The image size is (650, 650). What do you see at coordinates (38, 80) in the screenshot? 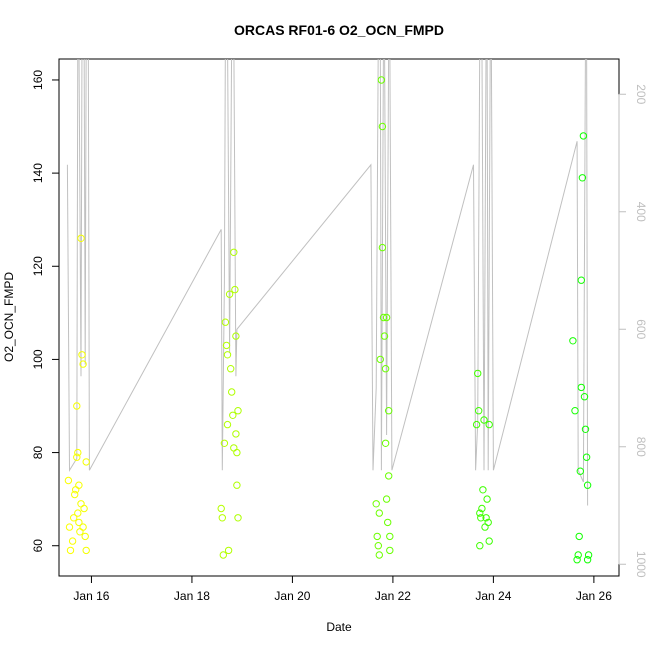
I see `y-tick-label: 160` at bounding box center [38, 80].